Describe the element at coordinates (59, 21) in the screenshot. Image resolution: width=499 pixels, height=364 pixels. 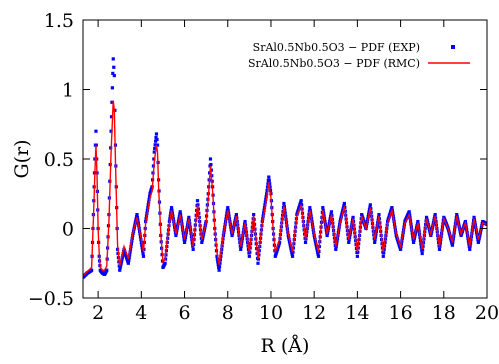
I see `y-tick-label: 1.5` at that location.